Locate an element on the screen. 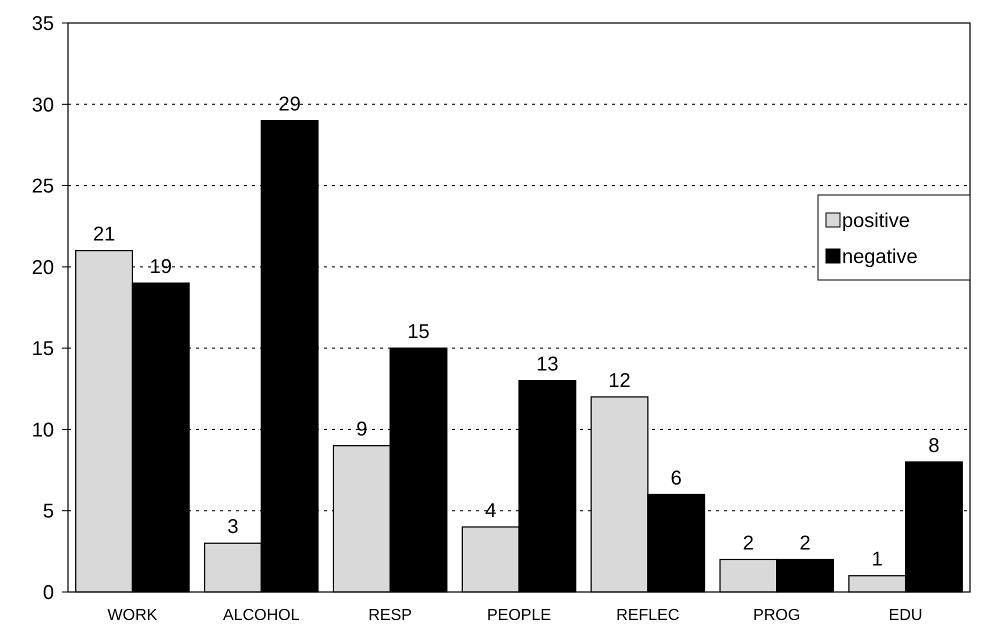 Image resolution: width=988 pixels, height=631 pixels. y-tick-label: 15 is located at coordinates (43, 349).